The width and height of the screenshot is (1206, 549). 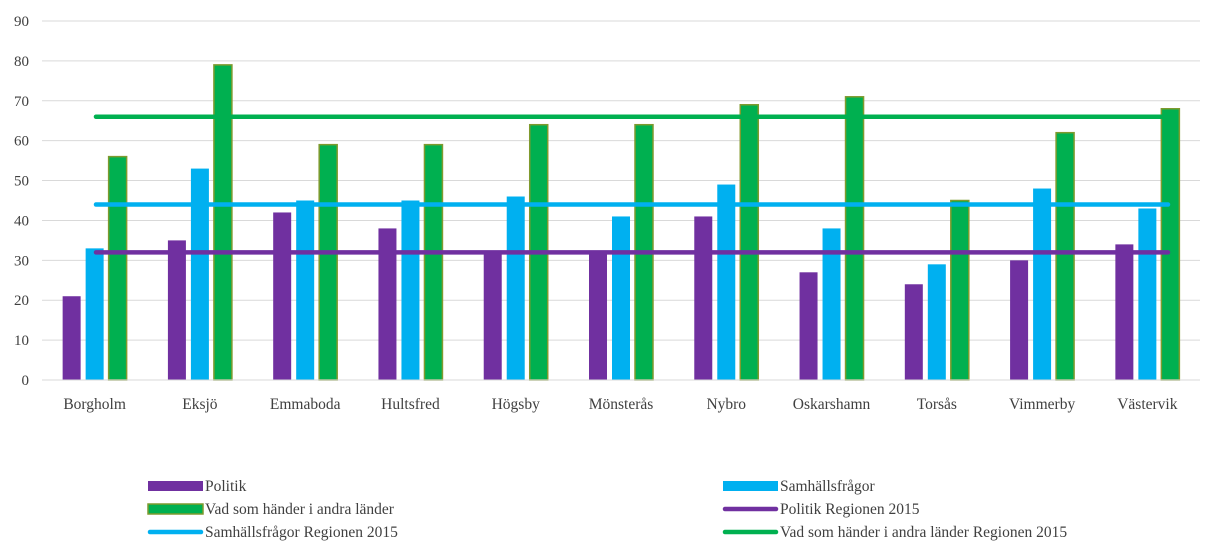 I want to click on bar-samhallsfragor-hultsfred, so click(x=410, y=290).